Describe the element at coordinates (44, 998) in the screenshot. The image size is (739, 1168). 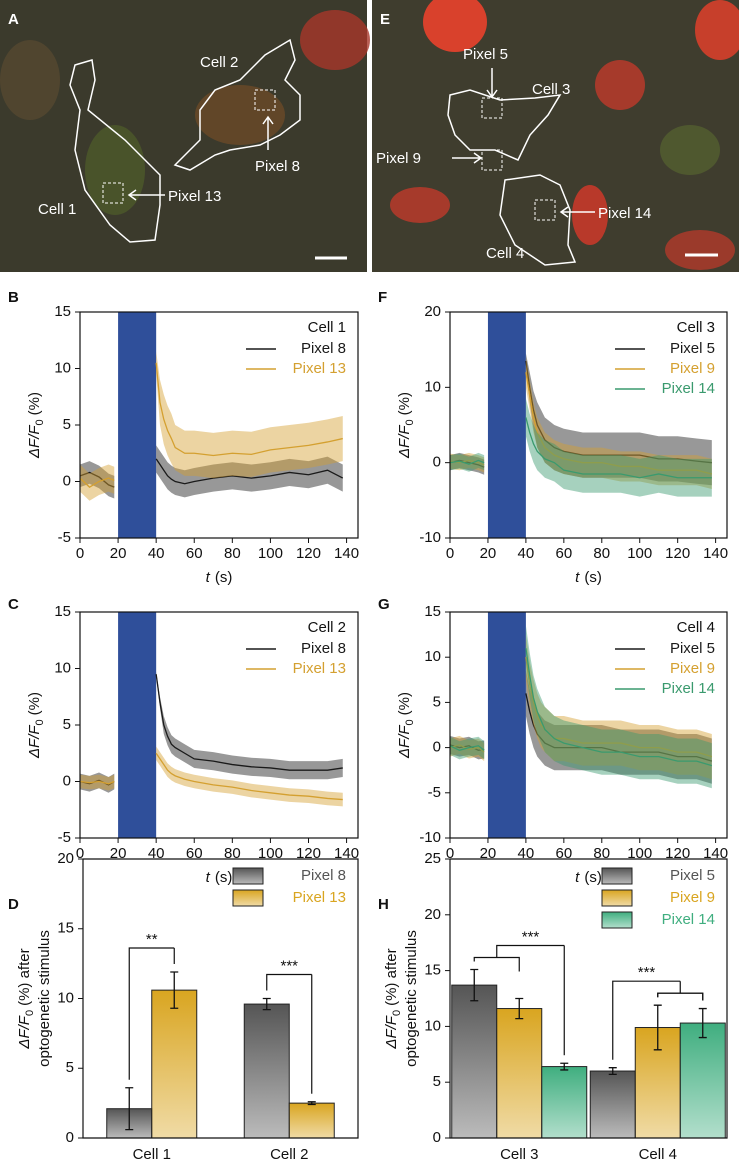
I see `y-axis-label: optogenetic stimulus` at that location.